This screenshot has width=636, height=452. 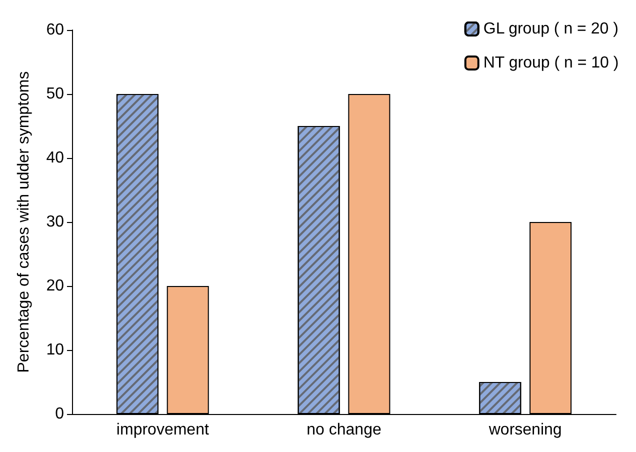 I want to click on y-axis-title: Percentage of cases with udder symptoms, so click(x=24, y=222).